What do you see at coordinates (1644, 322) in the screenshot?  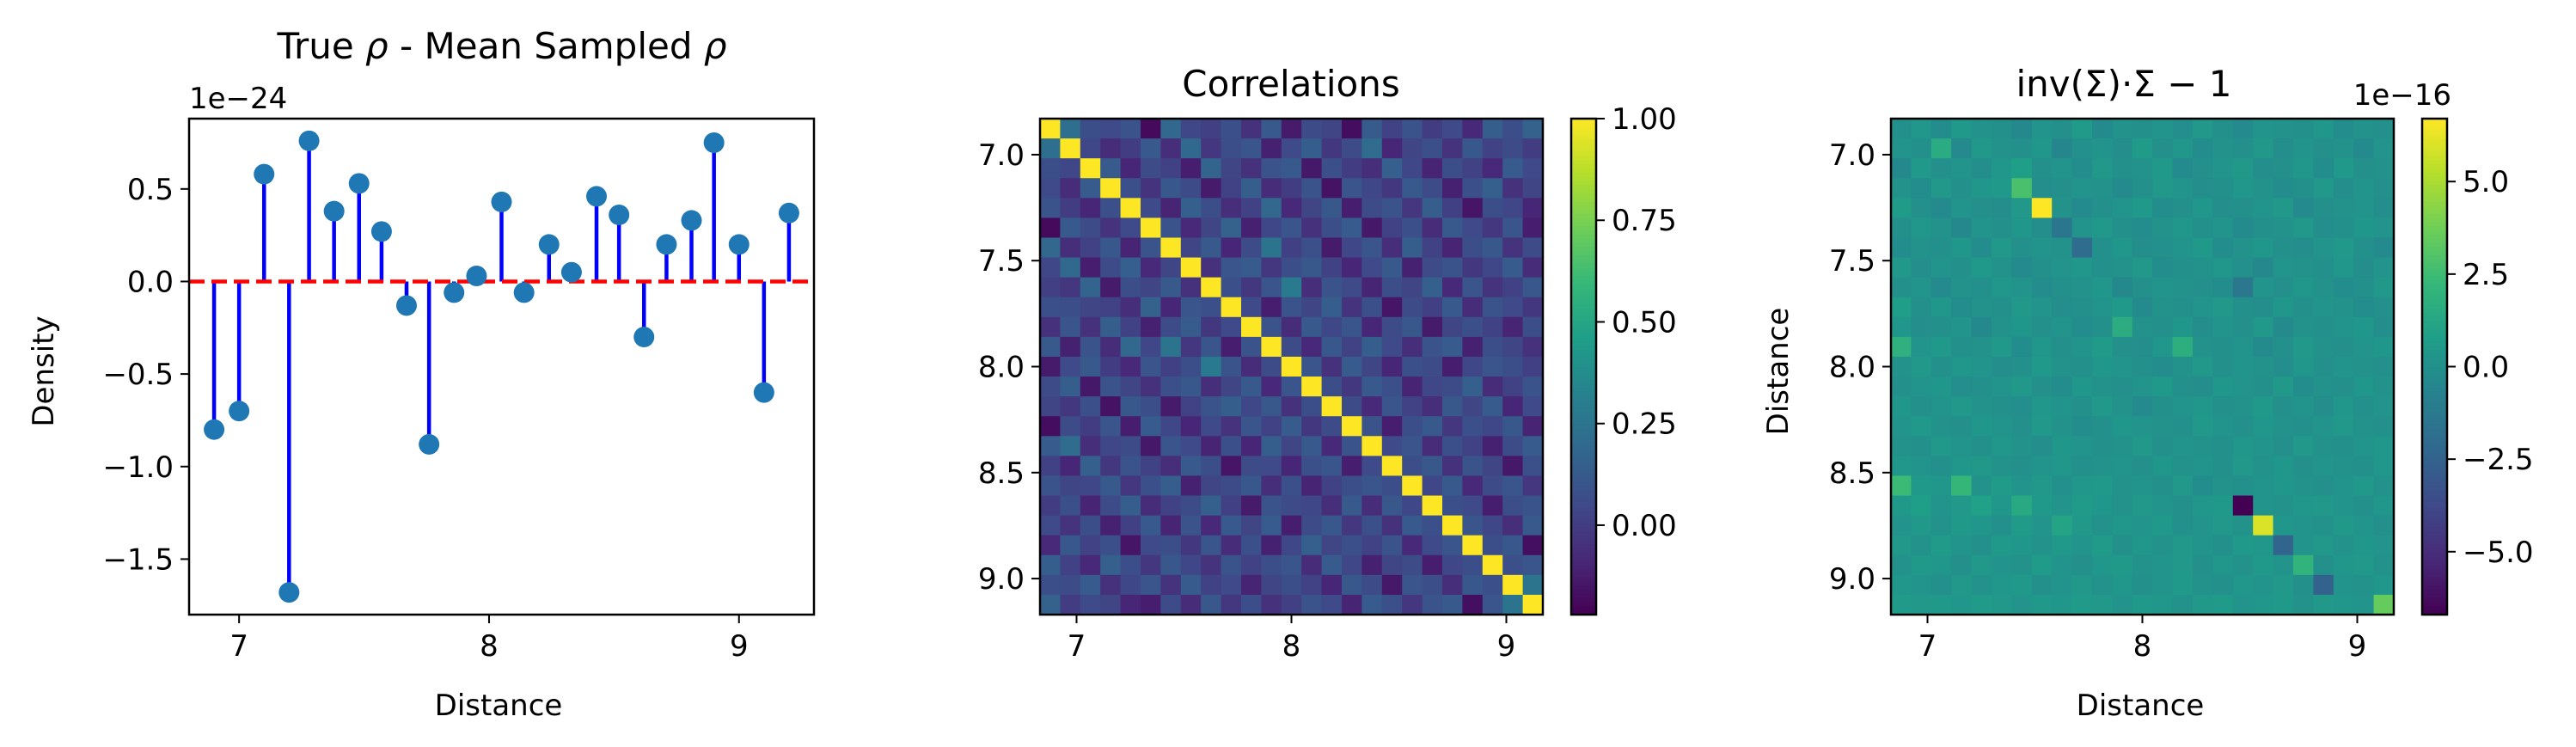 I see `correlations-colorbar-tick-label: 0.50` at bounding box center [1644, 322].